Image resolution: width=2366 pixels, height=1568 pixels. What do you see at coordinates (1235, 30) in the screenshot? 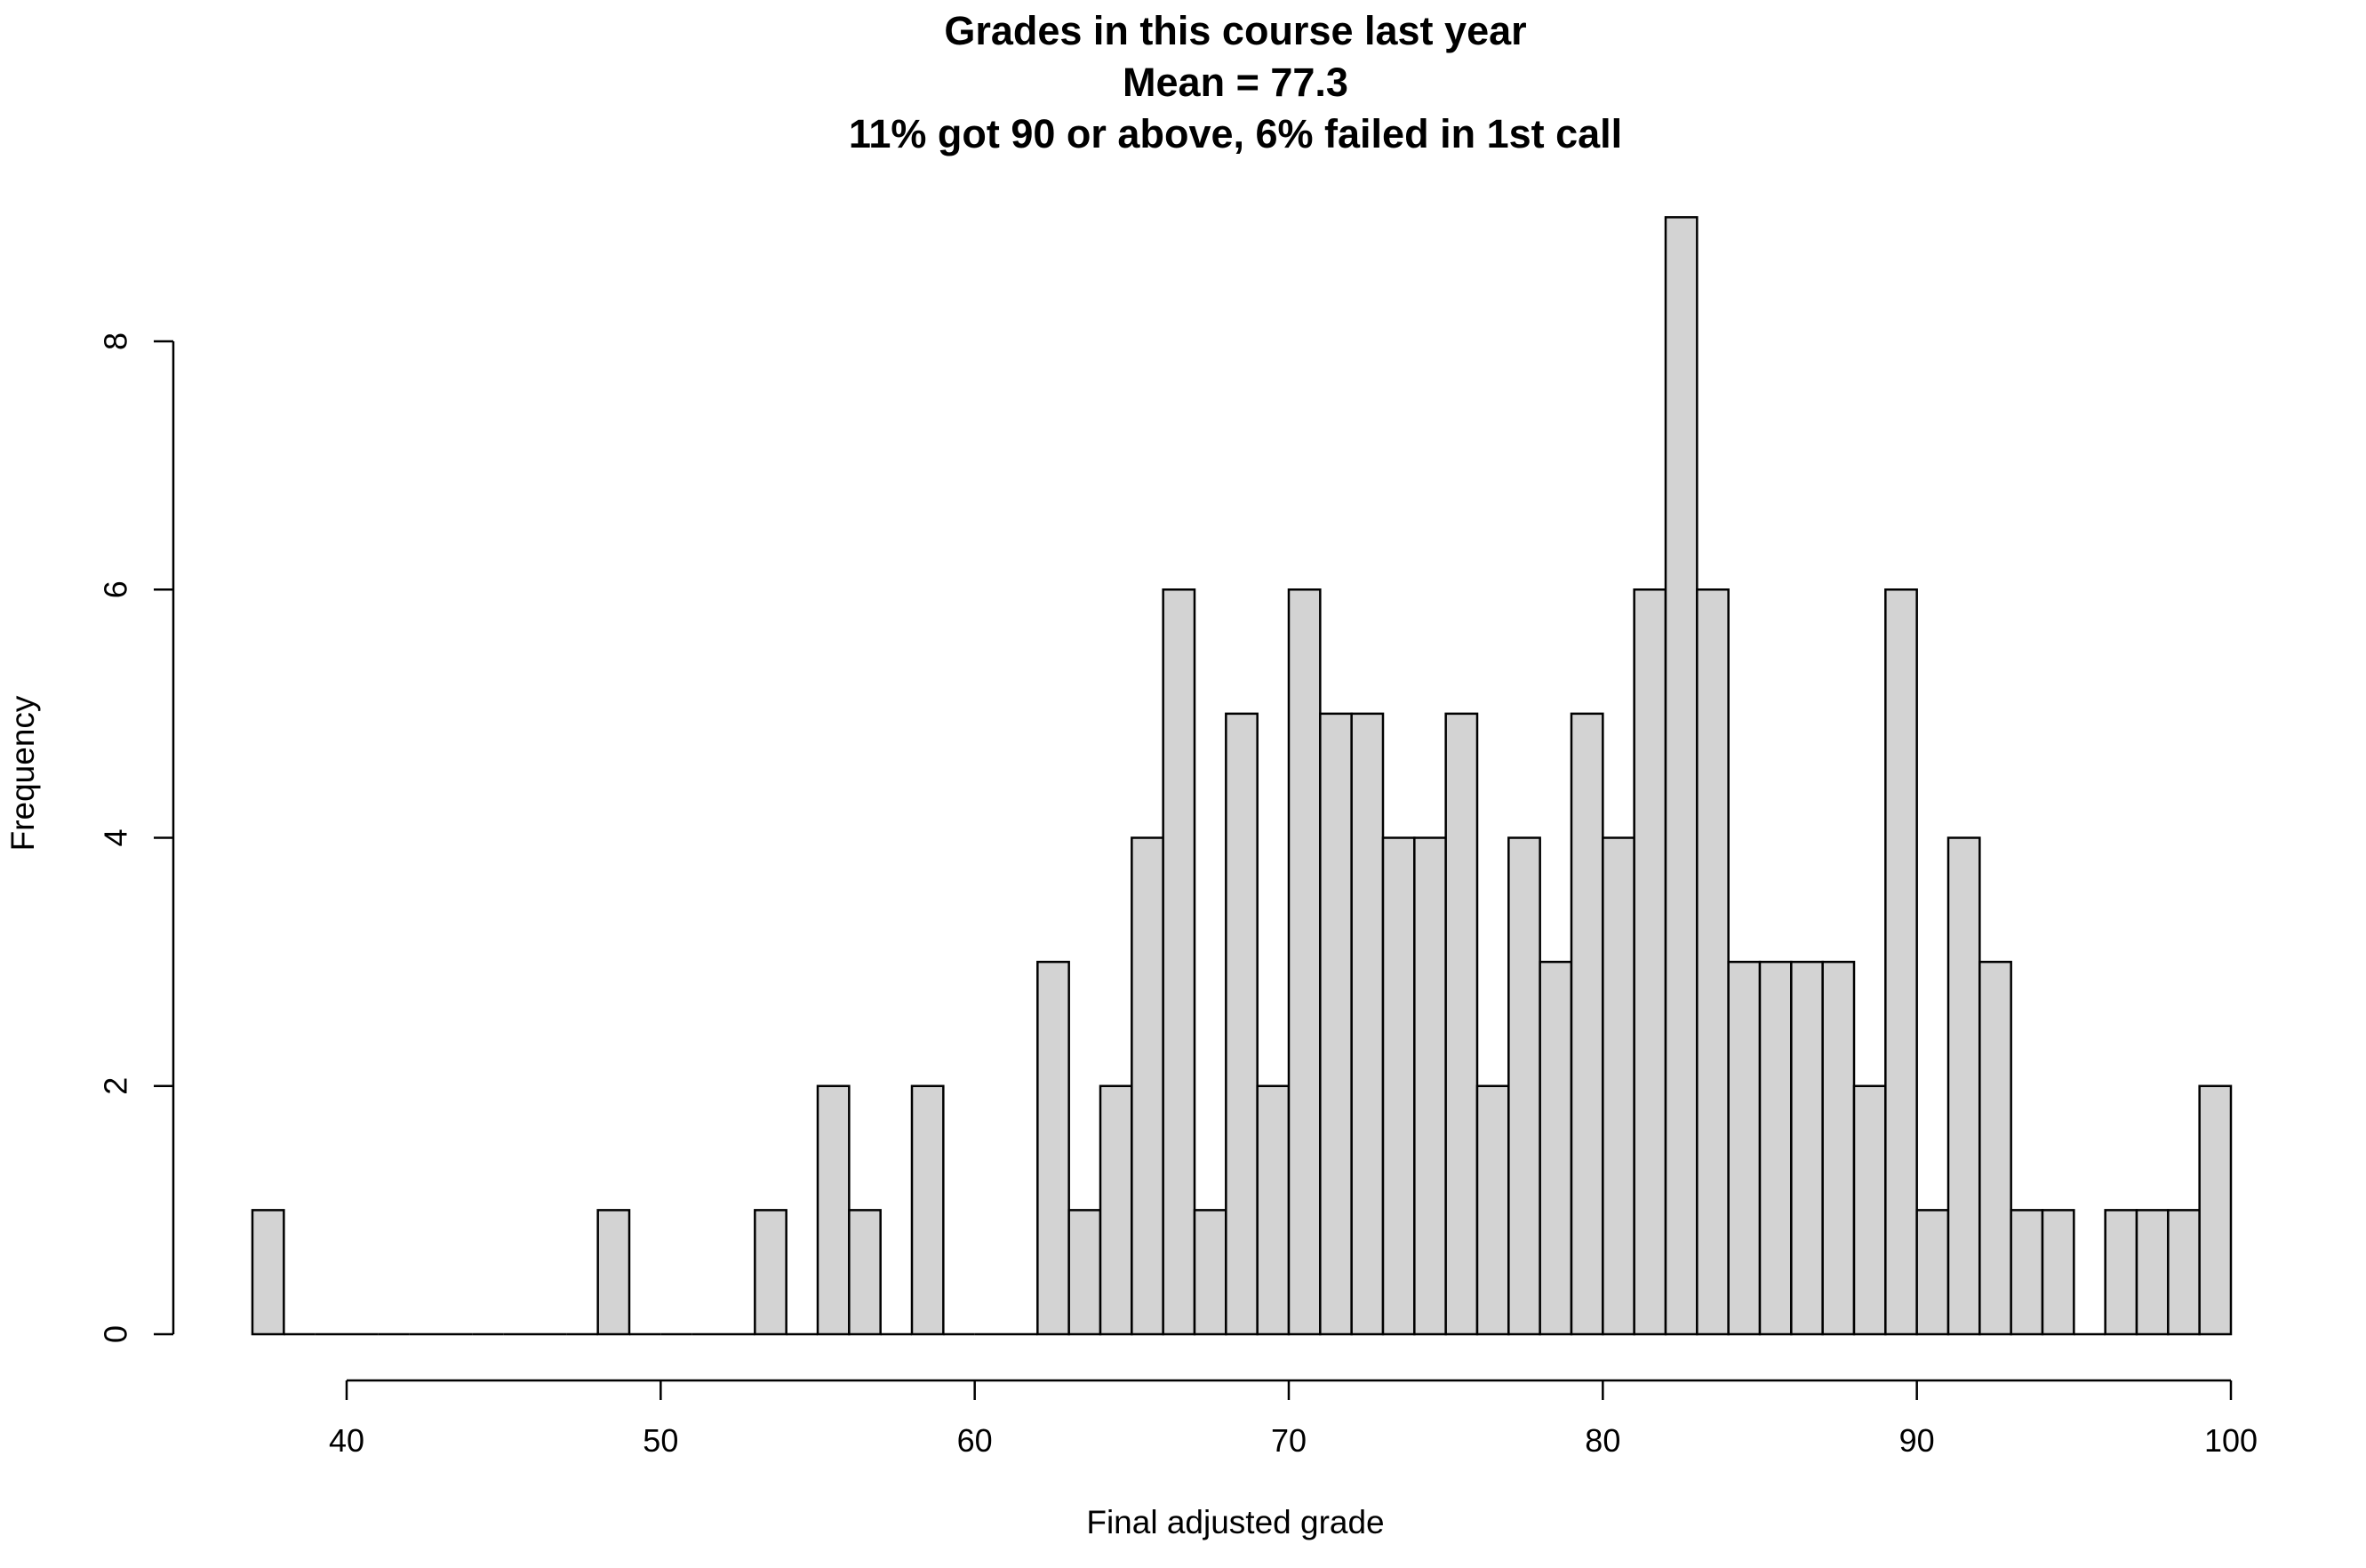
I see `chart-title: Grades in this course last year` at bounding box center [1235, 30].